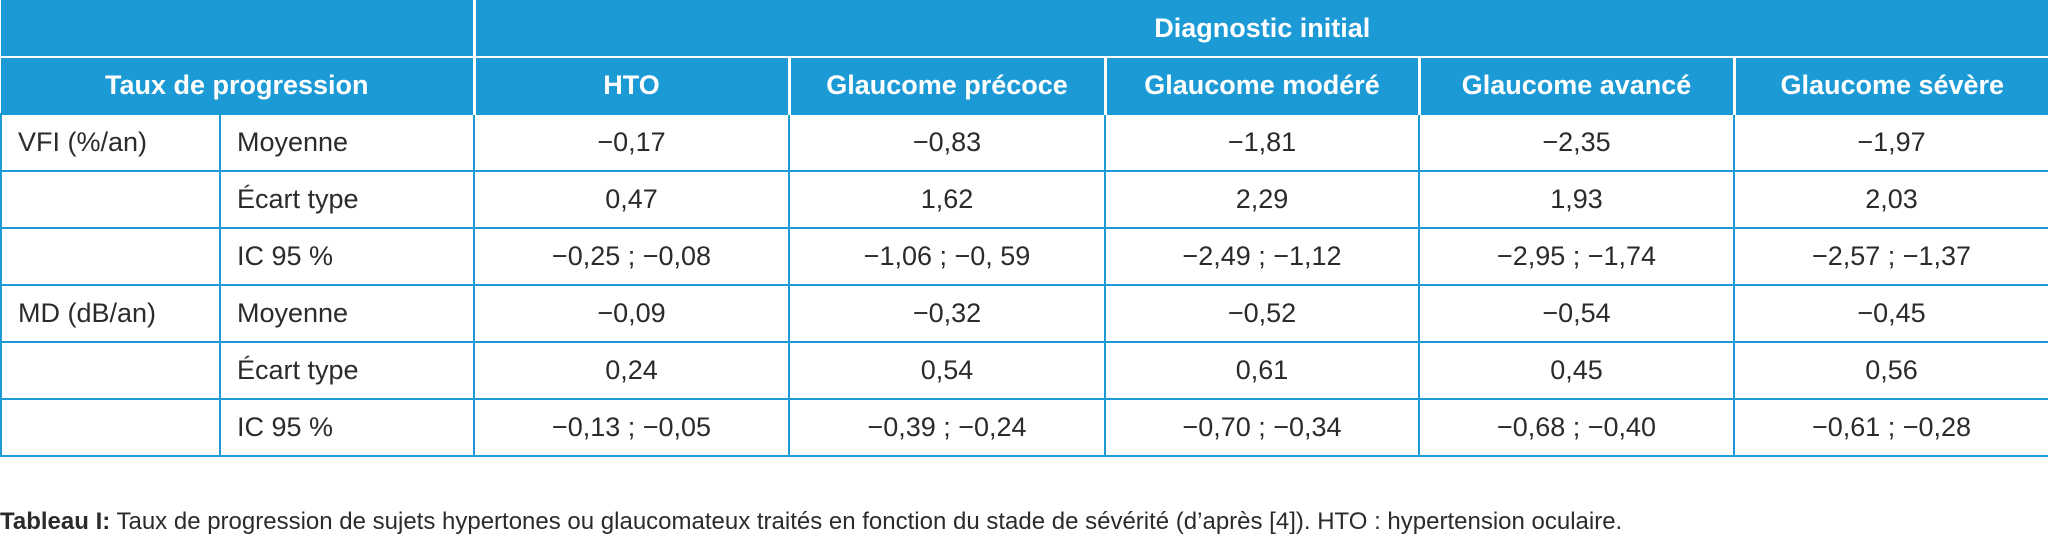 The image size is (2048, 538). I want to click on section-label: MD (dB/an), so click(110, 313).